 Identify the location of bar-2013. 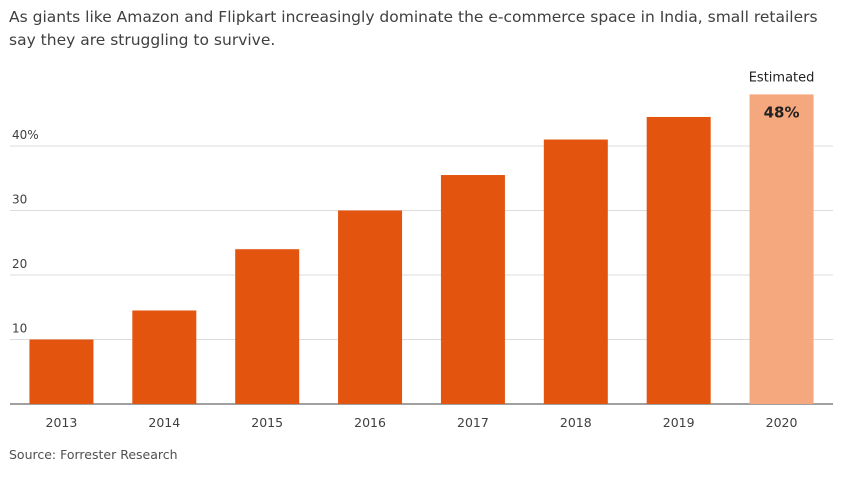
(61, 371).